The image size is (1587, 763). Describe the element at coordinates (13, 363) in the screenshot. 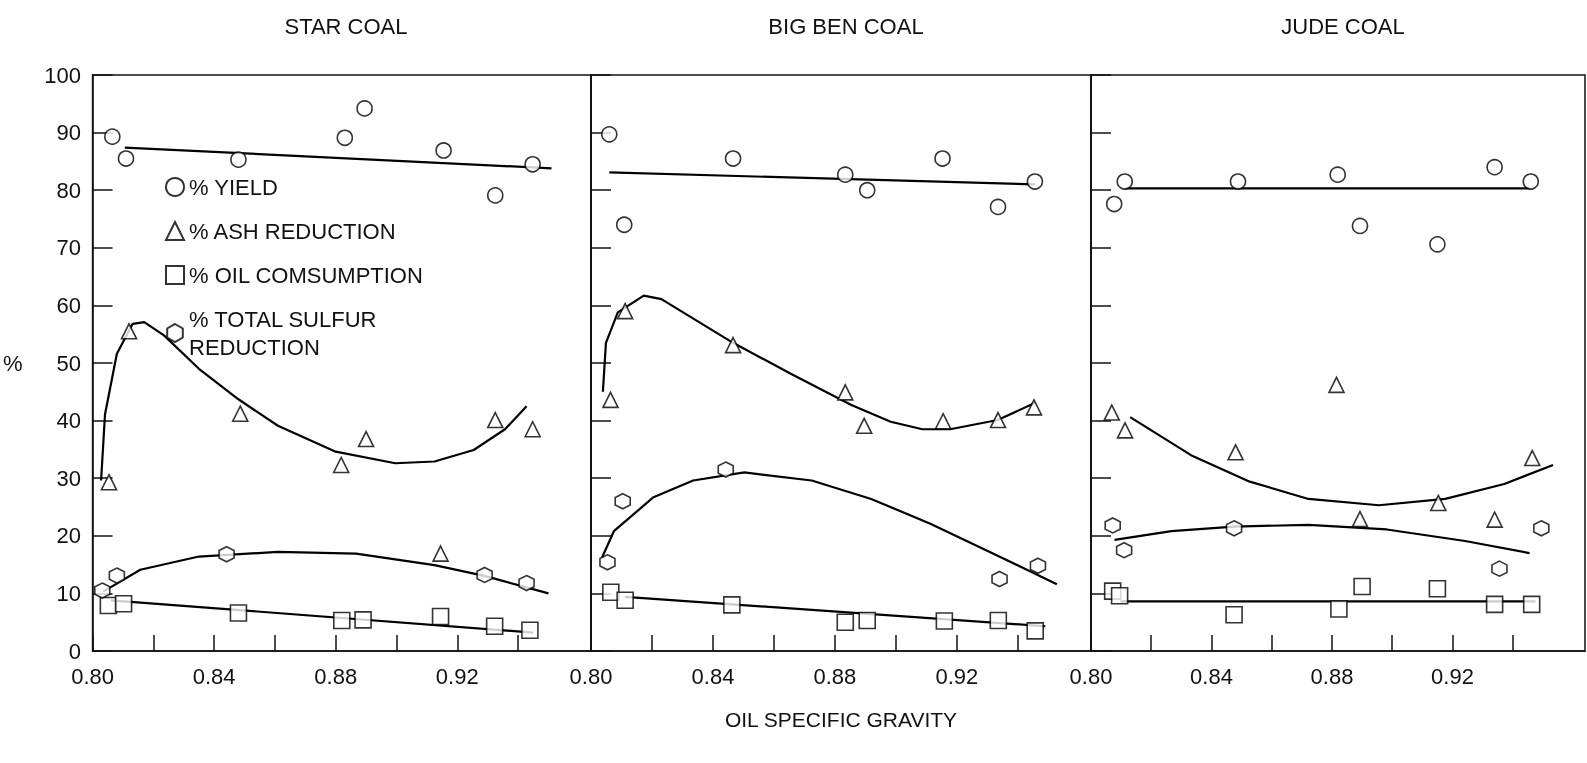

I see `y-axis-title: %` at that location.